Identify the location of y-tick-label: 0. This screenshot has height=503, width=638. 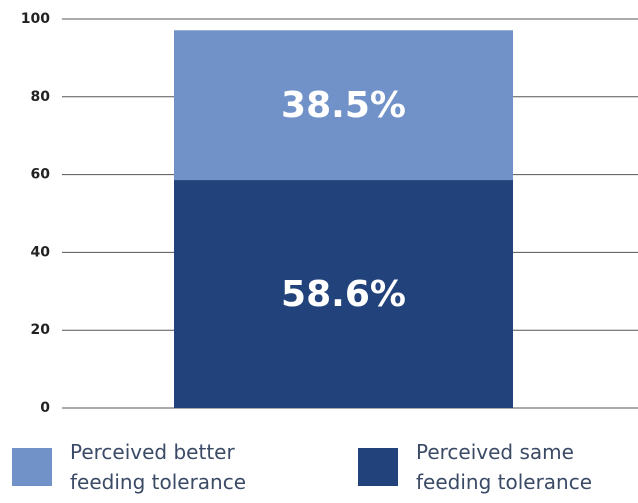
(45, 408).